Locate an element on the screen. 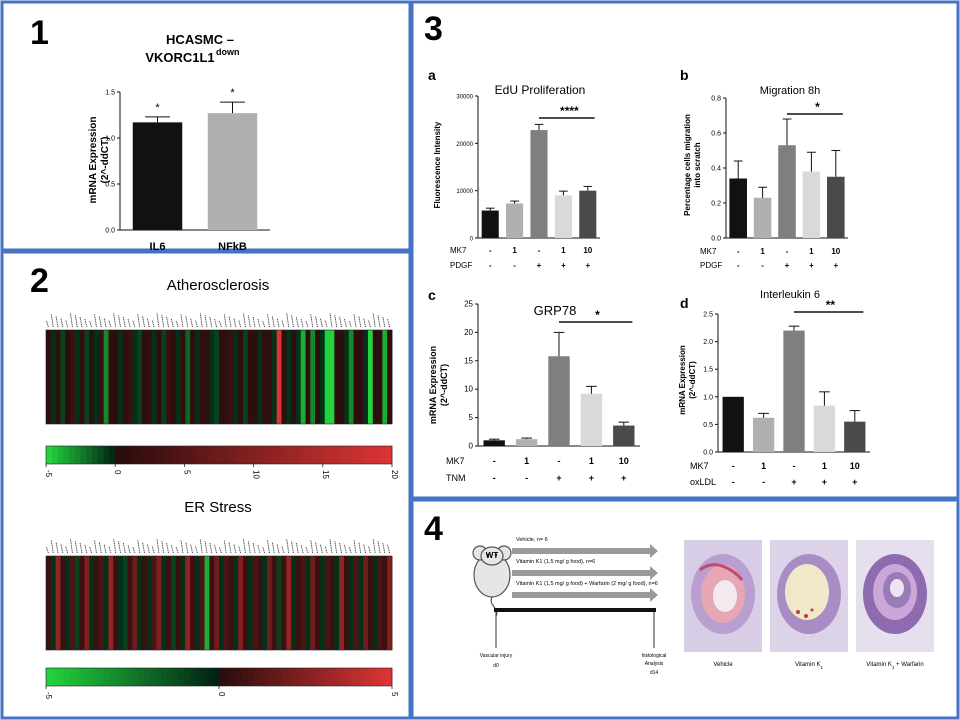 This screenshot has height=720, width=960. arrow-vehicle is located at coordinates (585, 551).